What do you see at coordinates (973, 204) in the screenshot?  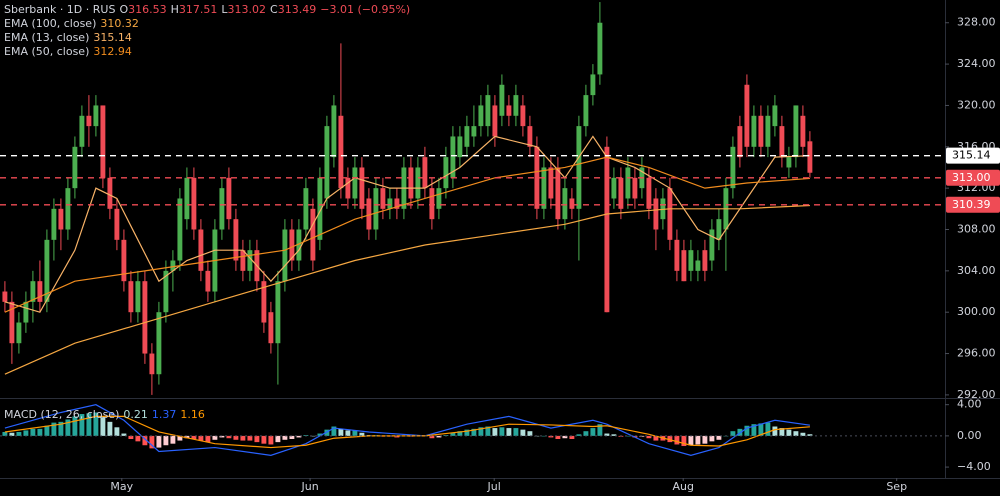 I see `price-label-box` at bounding box center [973, 204].